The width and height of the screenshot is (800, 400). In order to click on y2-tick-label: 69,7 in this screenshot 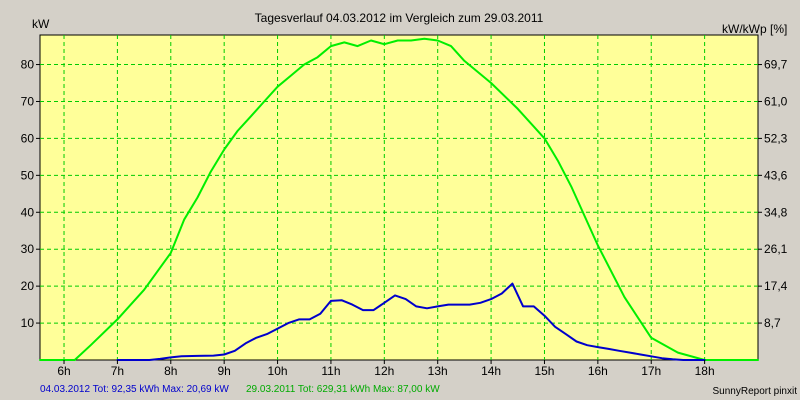, I will do `click(776, 65)`.